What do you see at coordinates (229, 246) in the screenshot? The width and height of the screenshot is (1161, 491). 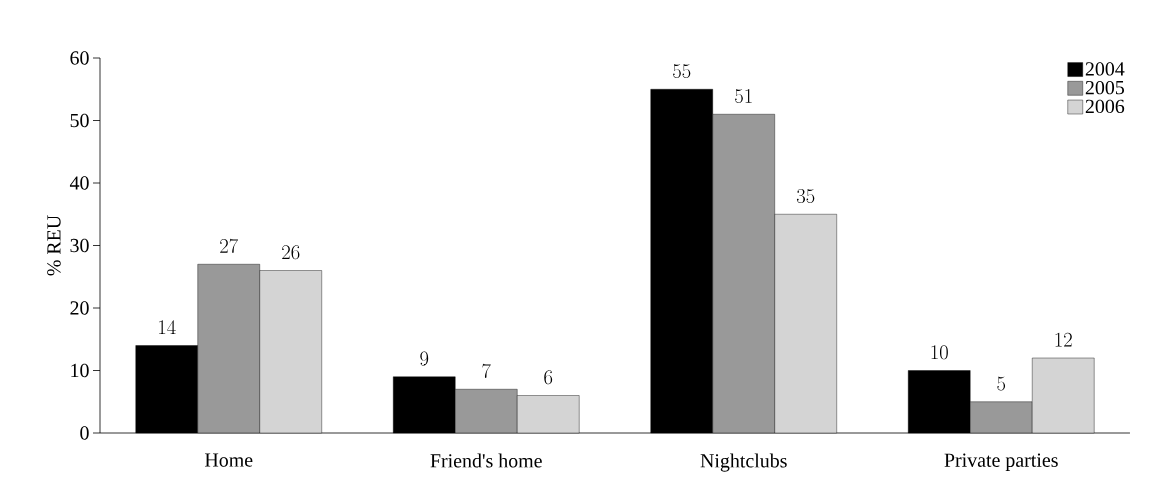 I see `data-label: 27` at bounding box center [229, 246].